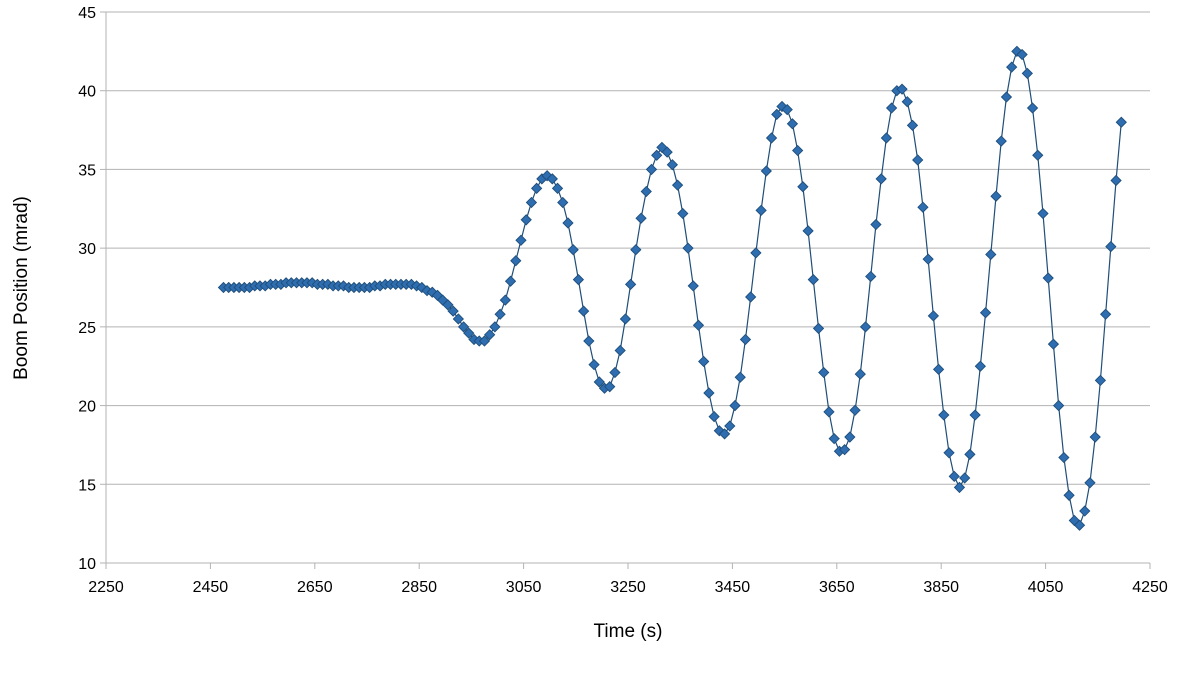  What do you see at coordinates (733, 587) in the screenshot?
I see `x-tick-label: 3450` at bounding box center [733, 587].